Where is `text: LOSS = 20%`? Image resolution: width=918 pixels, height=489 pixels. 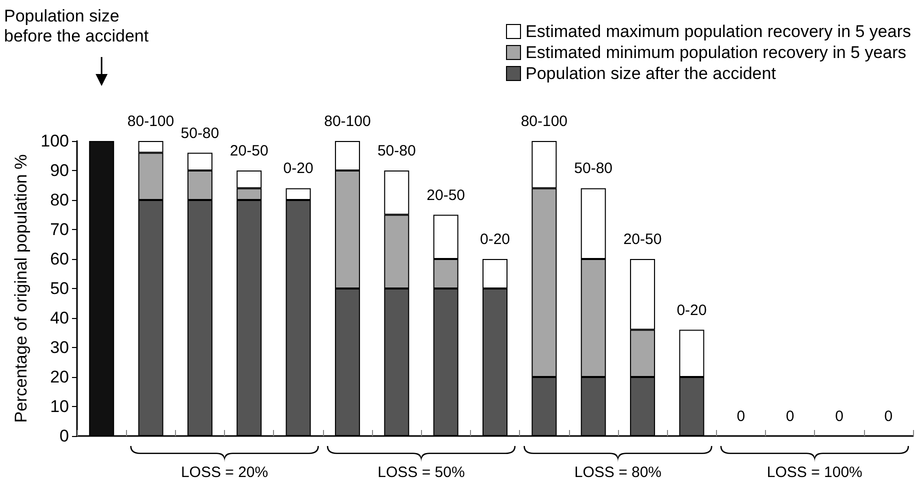 text: LOSS = 20% is located at coordinates (224, 472).